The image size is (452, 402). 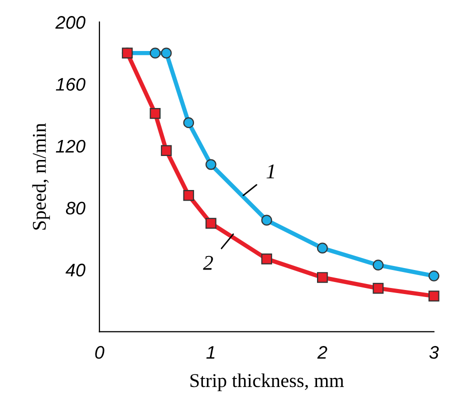 What do you see at coordinates (76, 270) in the screenshot?
I see `y-tick-label: 40` at bounding box center [76, 270].